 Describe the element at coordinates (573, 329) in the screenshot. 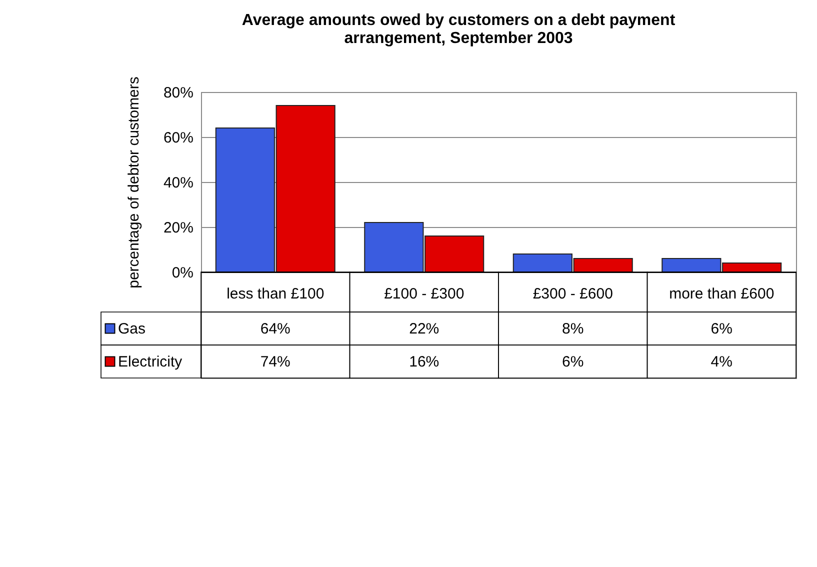

I see `data-label: 8%` at that location.